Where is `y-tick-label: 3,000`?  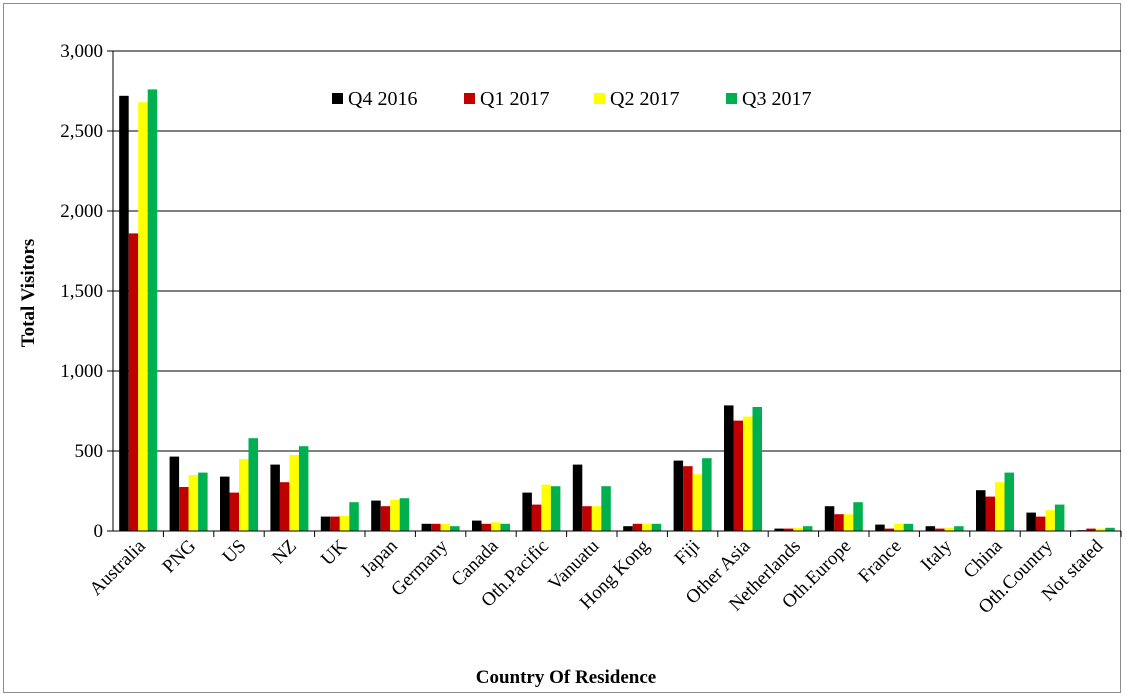 y-tick-label: 3,000 is located at coordinates (81, 51).